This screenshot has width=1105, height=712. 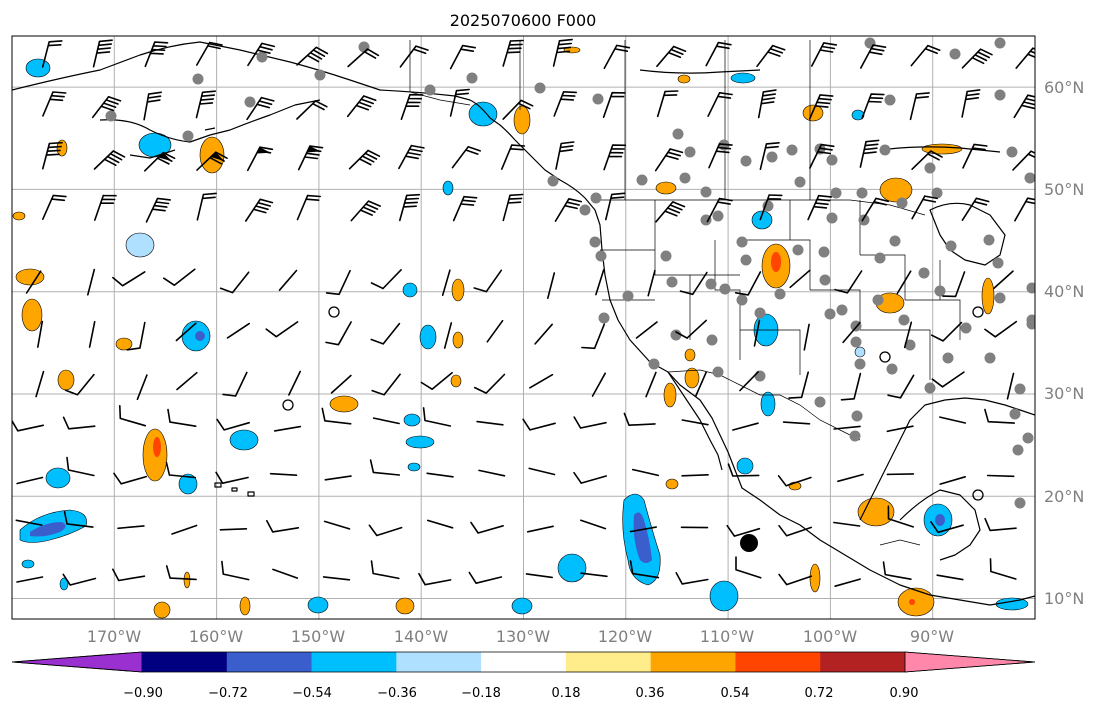 I want to click on colorbar-tick-label: 0.54, so click(x=735, y=693).